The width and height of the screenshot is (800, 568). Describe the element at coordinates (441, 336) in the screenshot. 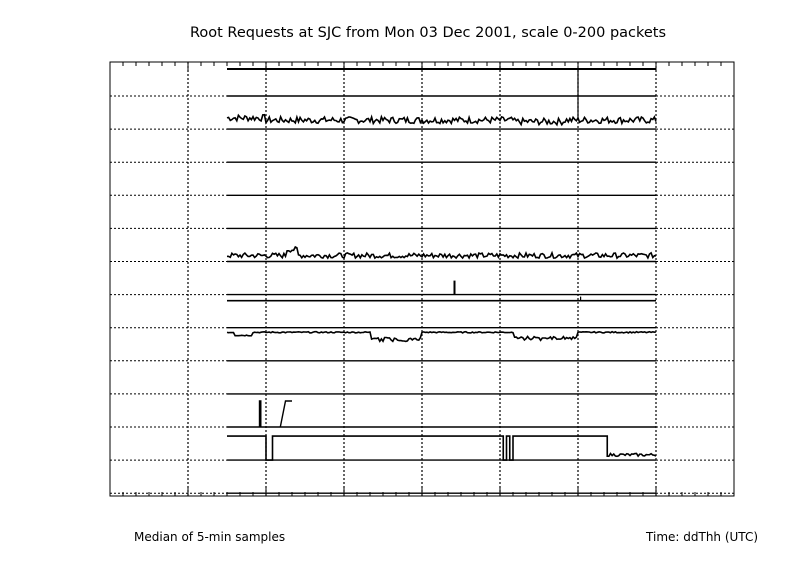

I see `series-ames-ca` at that location.